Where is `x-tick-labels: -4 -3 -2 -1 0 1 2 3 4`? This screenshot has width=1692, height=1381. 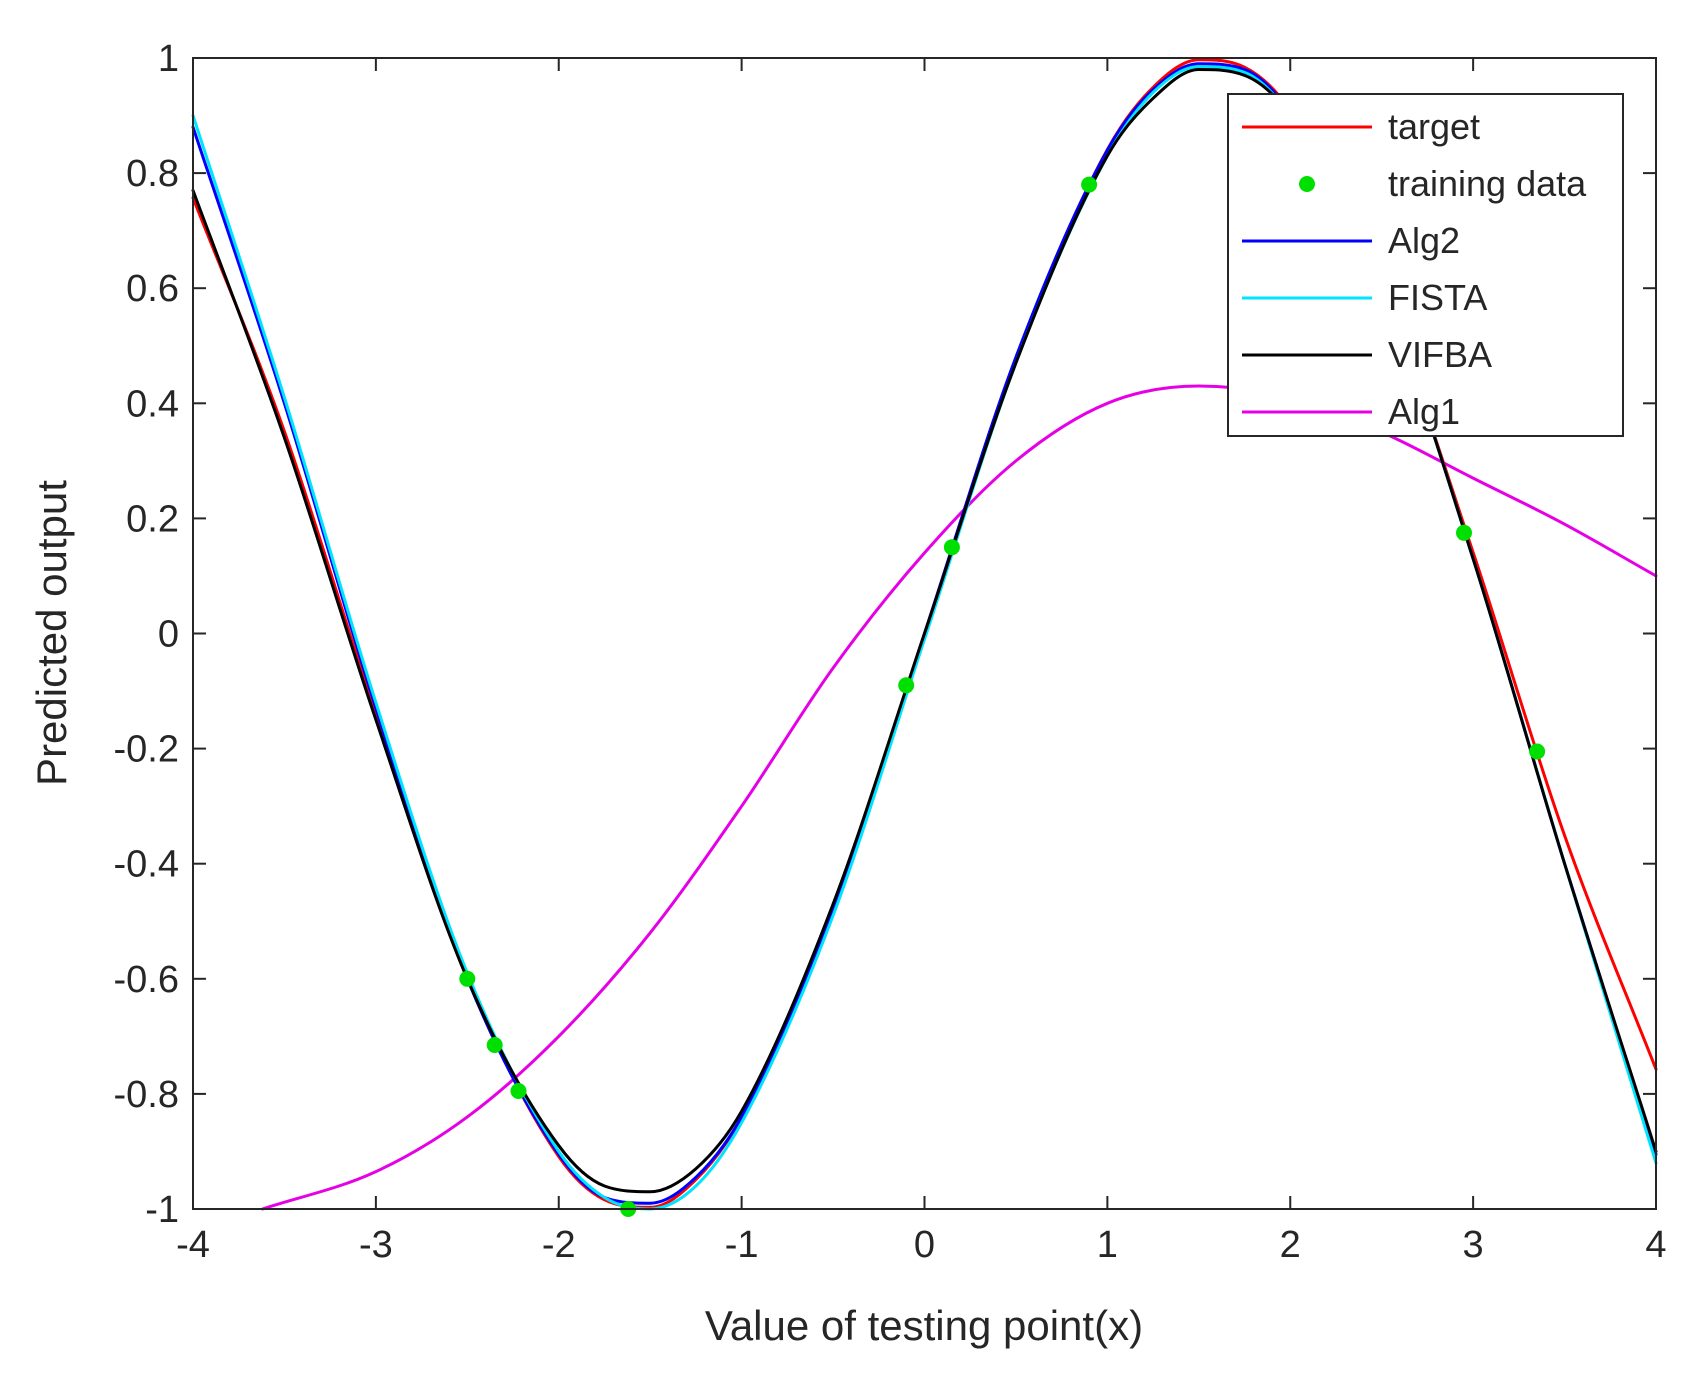 x-tick-labels: -4 -3 -2 -1 0 1 2 3 4 is located at coordinates (921, 1245).